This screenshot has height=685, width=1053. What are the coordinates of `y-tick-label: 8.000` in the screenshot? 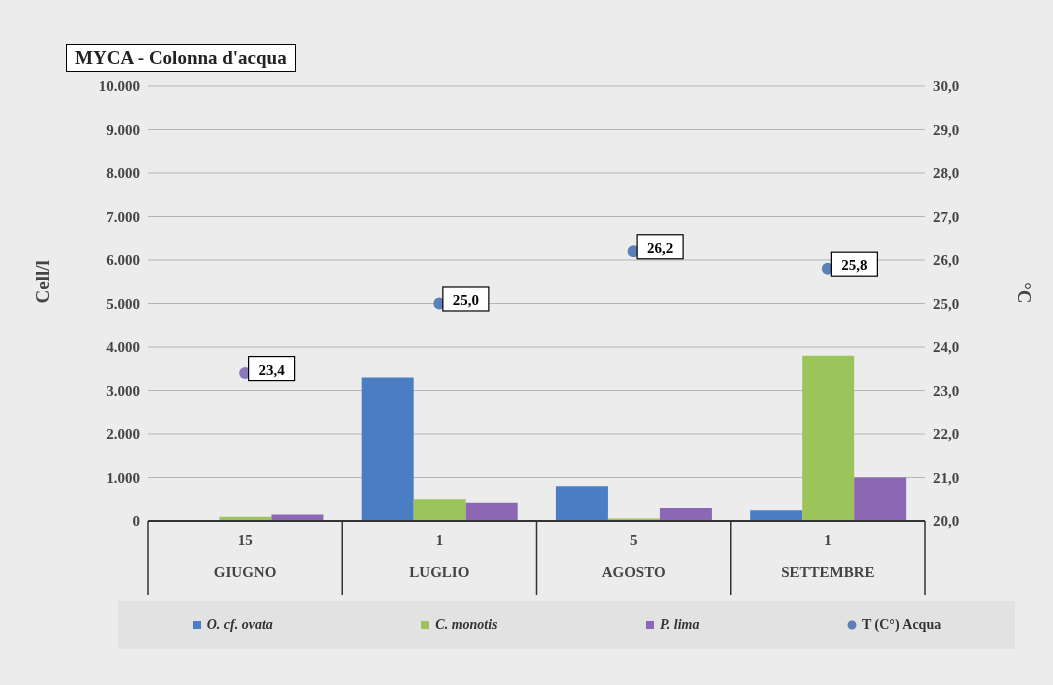 It's located at (123, 173).